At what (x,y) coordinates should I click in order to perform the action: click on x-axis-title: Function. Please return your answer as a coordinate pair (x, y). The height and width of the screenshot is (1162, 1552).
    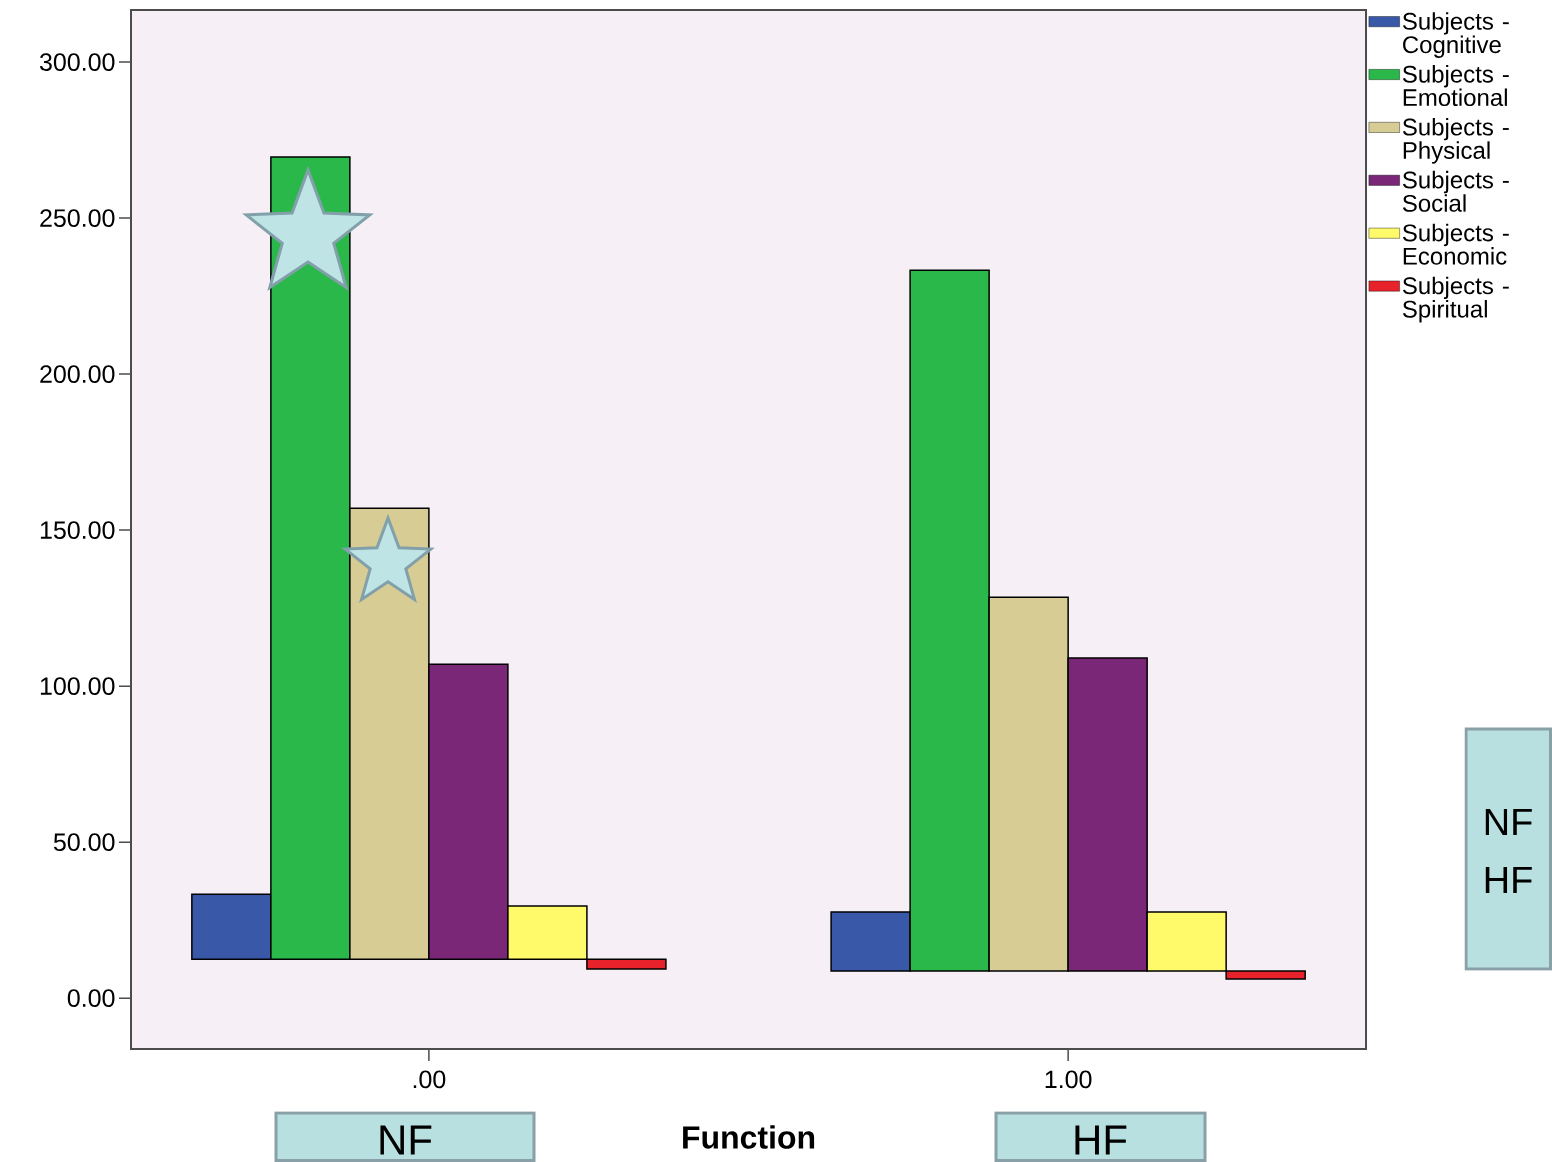
    Looking at the image, I should click on (749, 1137).